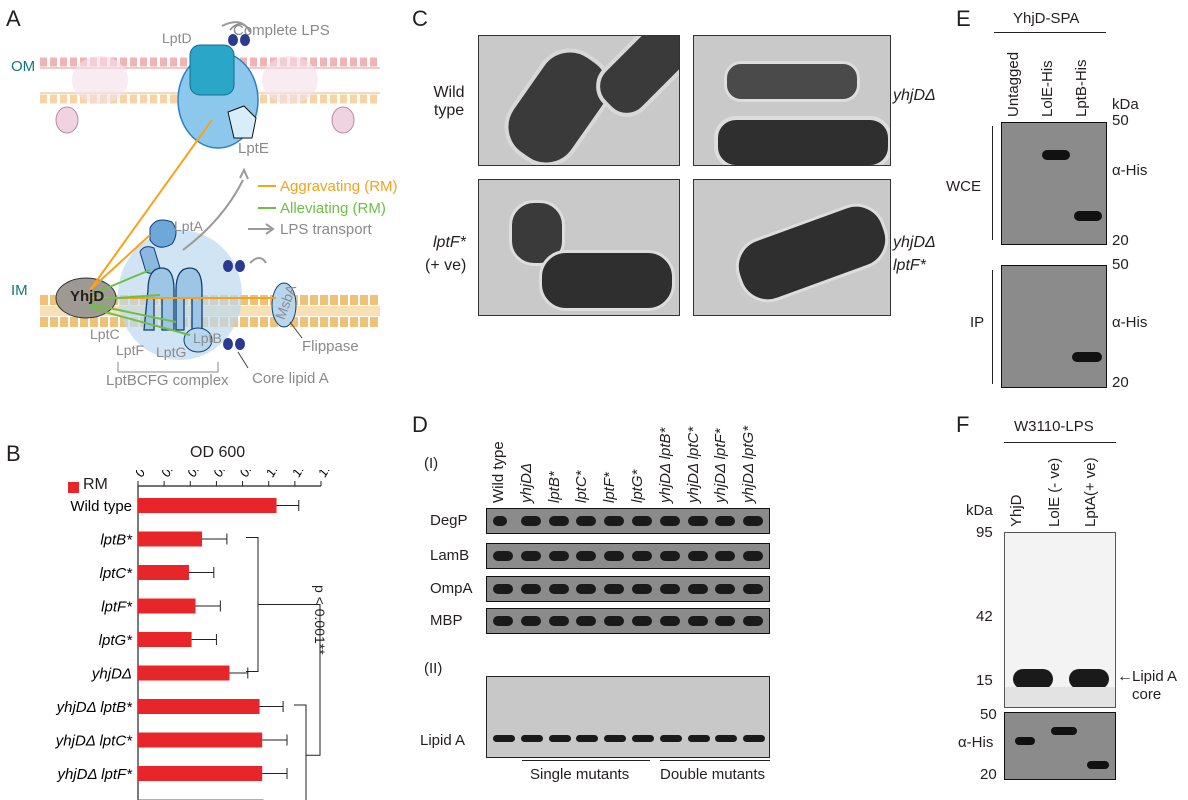 Image resolution: width=1188 pixels, height=800 pixels. Describe the element at coordinates (446, 265) in the screenshot. I see `positive-control-label: (+ ve)` at that location.